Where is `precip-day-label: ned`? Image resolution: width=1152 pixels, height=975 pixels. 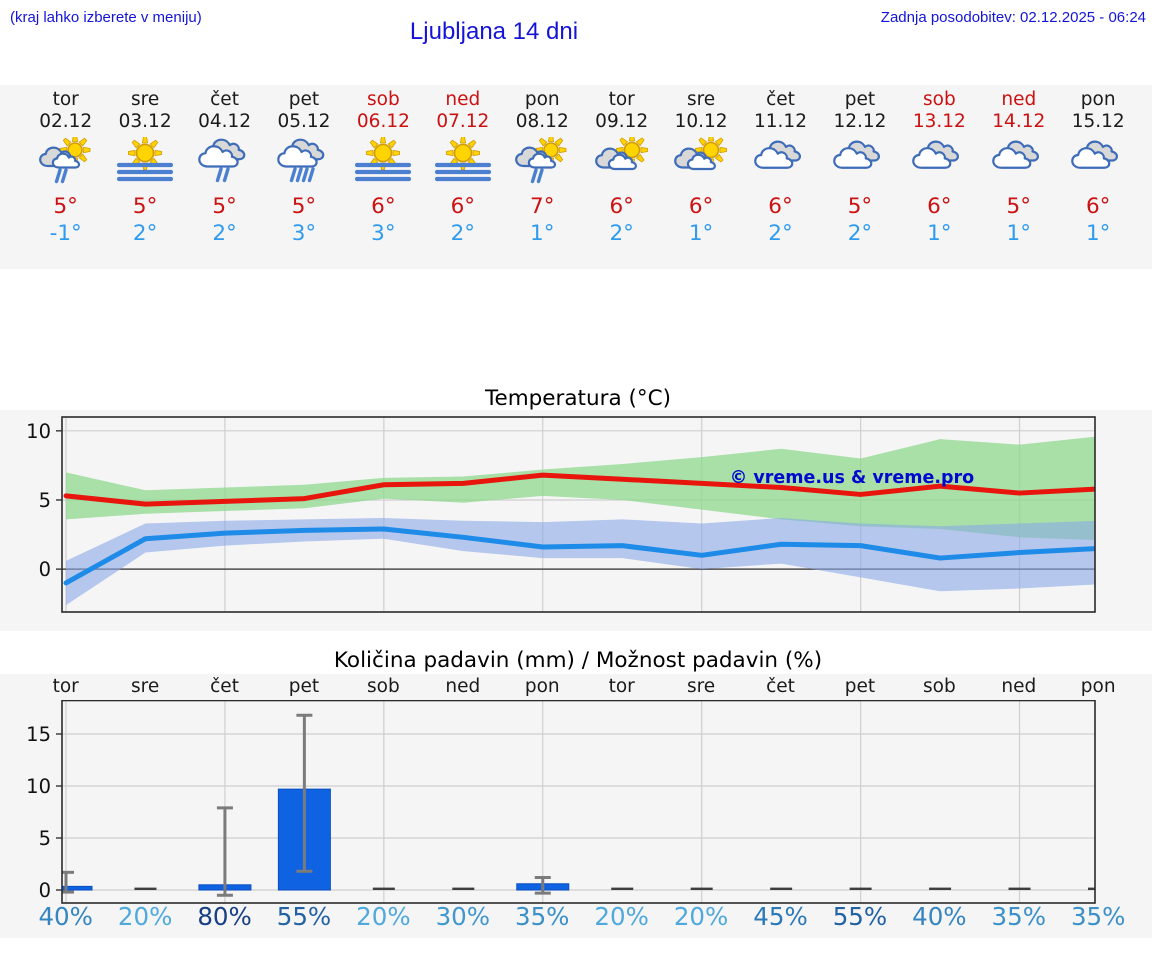
precip-day-label: ned is located at coordinates (463, 686).